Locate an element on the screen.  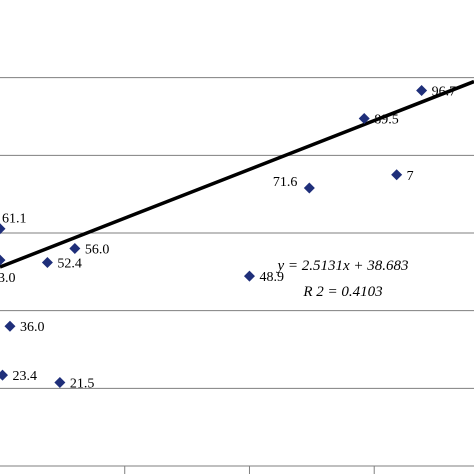
data-label: 3.0 is located at coordinates (8, 278).